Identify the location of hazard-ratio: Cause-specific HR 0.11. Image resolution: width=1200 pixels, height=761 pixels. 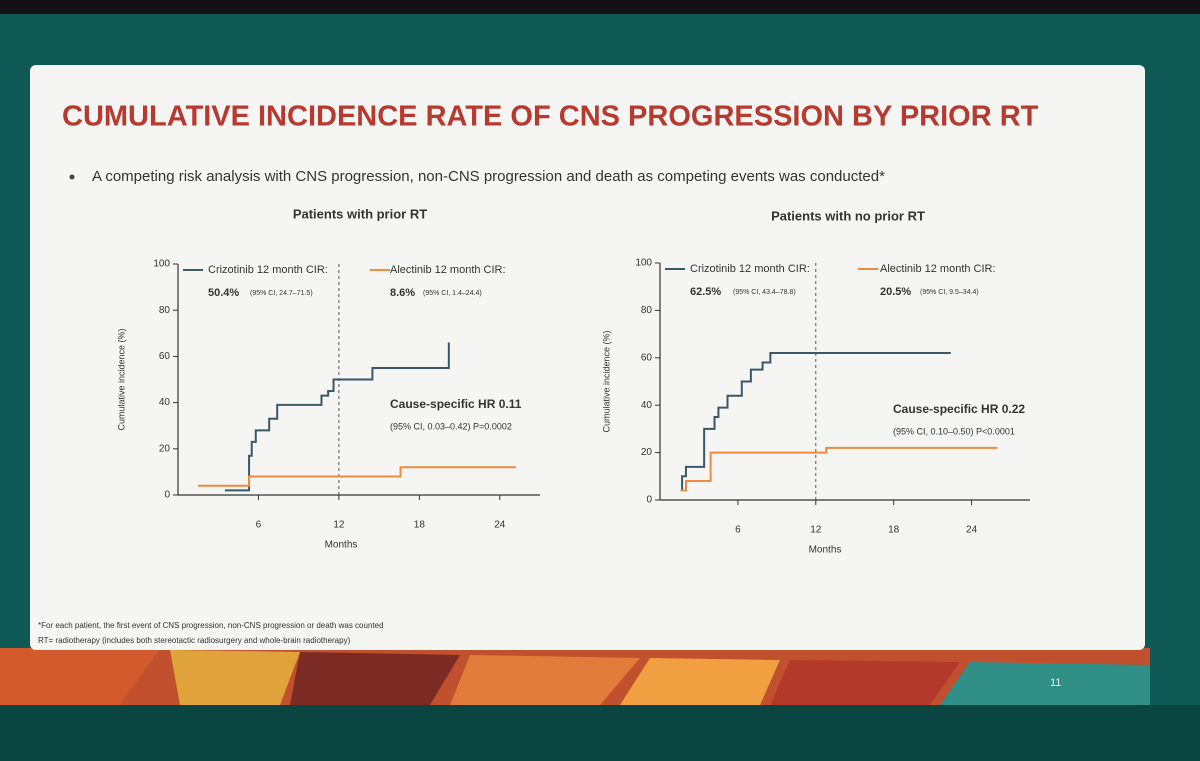
(456, 404).